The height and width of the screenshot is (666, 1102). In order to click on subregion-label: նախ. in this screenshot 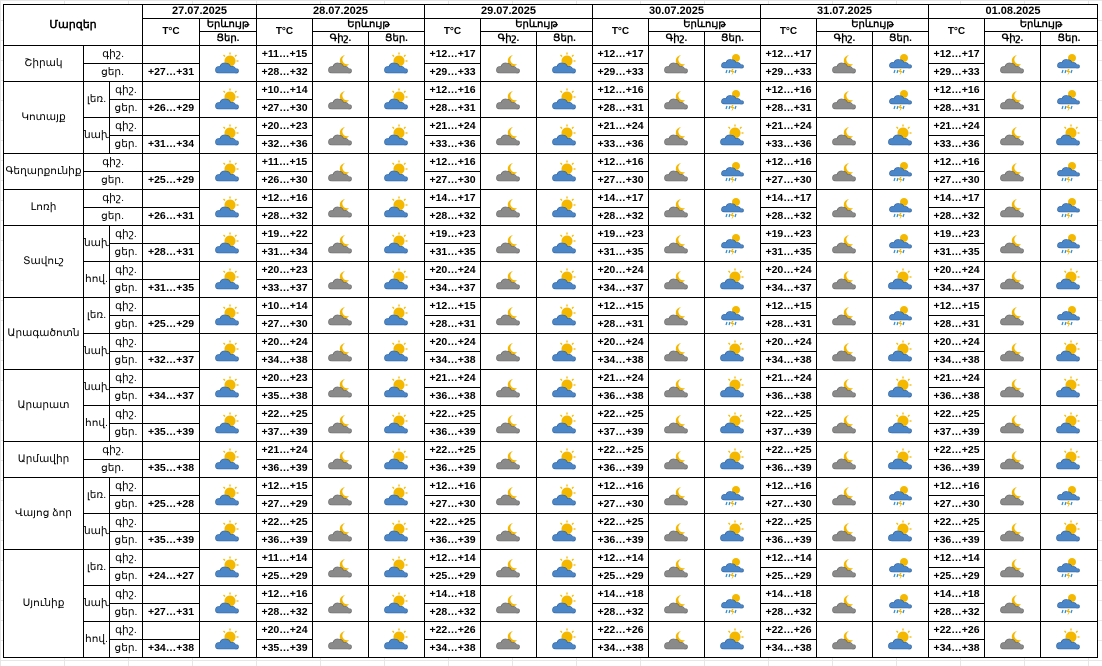, I will do `click(96, 531)`.